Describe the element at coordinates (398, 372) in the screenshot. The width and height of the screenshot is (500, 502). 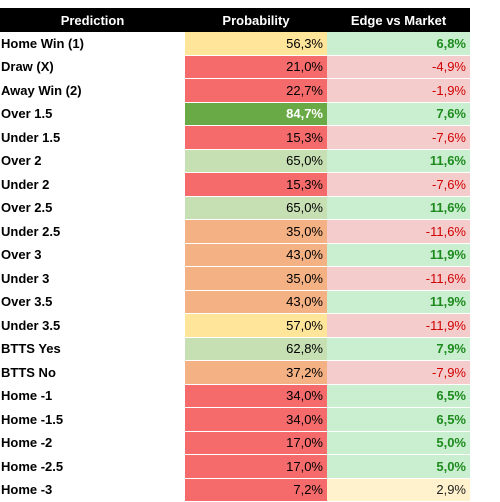
I see `edge-cell: -7,9%` at that location.